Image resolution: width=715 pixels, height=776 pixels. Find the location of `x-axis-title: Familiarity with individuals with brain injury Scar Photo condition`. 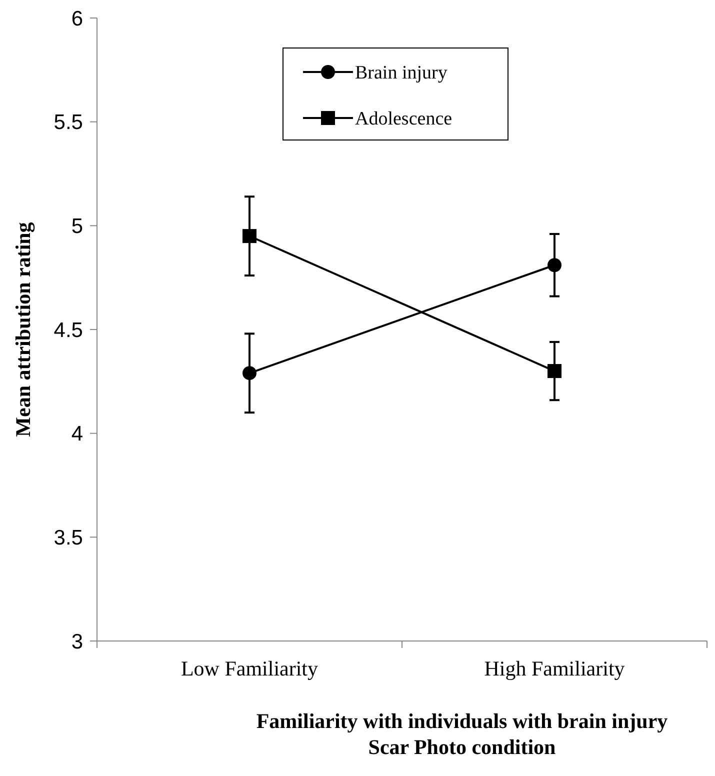

x-axis-title: Familiarity with individuals with brain injury Scar Photo condition is located at coordinates (462, 734).